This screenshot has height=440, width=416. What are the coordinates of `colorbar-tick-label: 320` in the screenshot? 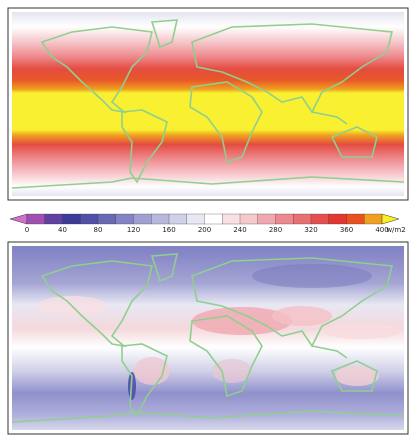 It's located at (310, 230).